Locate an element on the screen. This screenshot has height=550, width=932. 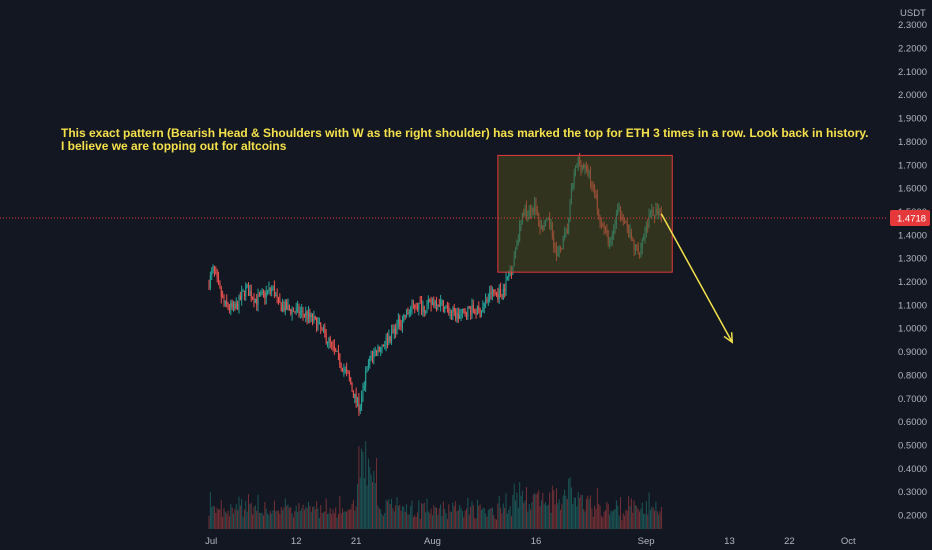
pattern-box is located at coordinates (585, 213).